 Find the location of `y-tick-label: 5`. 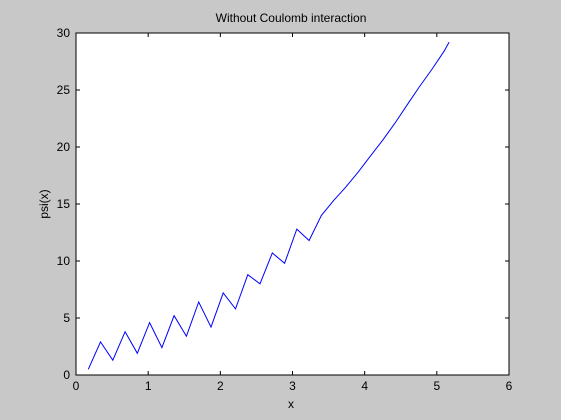

y-tick-label: 5 is located at coordinates (66, 318).